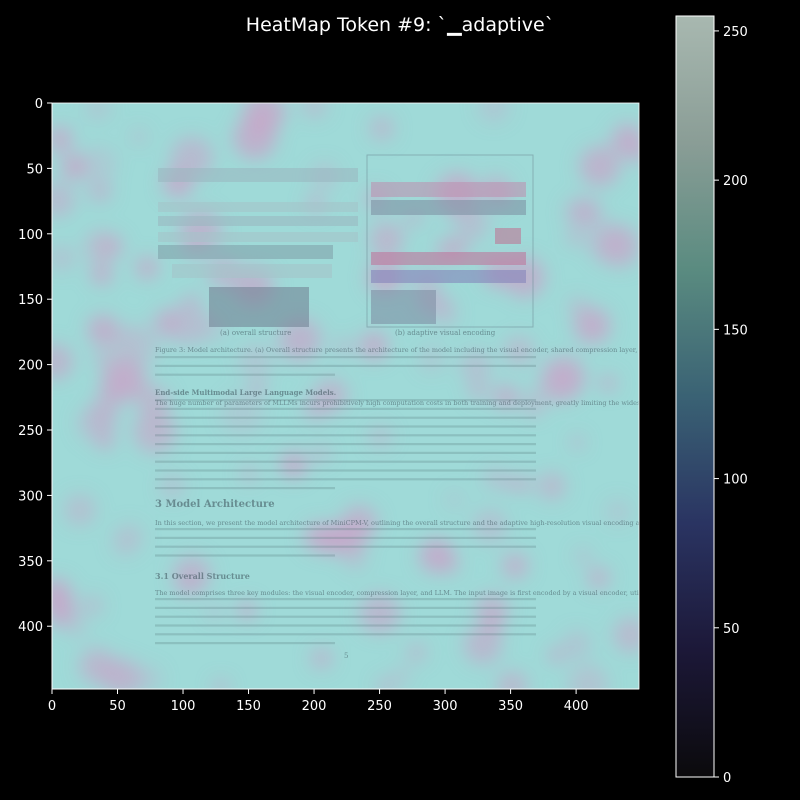 This screenshot has width=800, height=800. I want to click on x-tick-label: 400, so click(576, 706).